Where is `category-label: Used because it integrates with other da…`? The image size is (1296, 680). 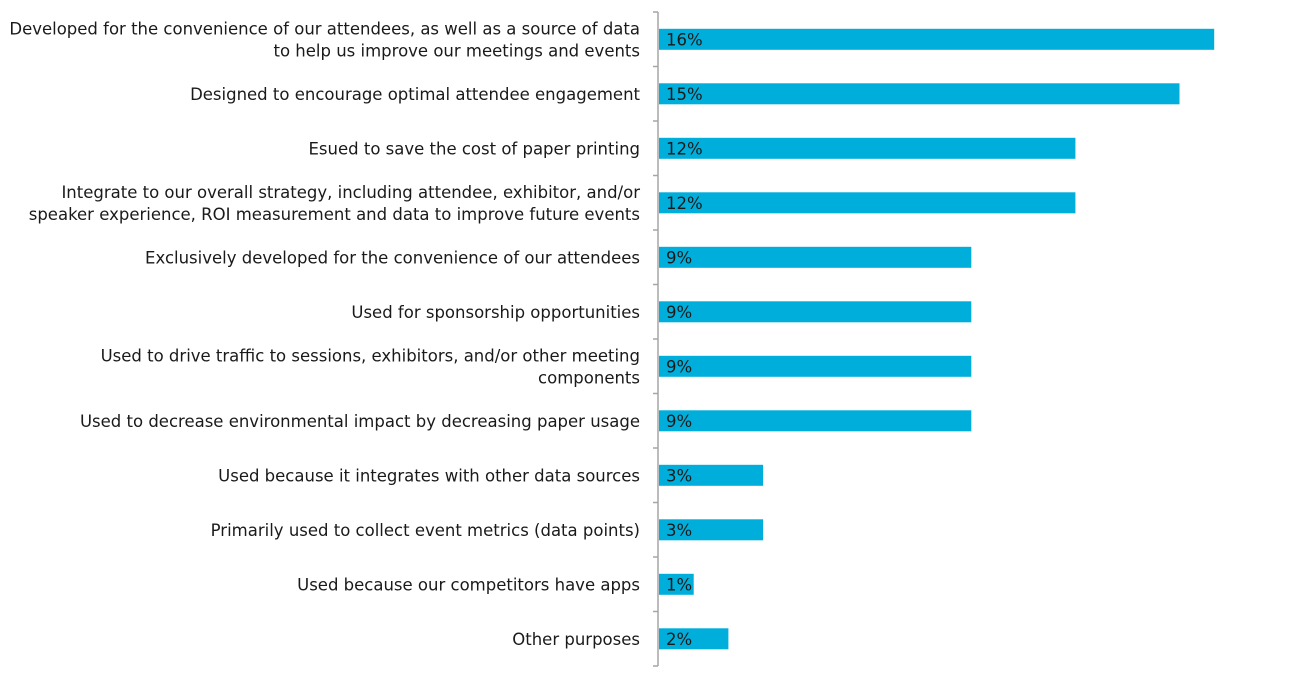 category-label: Used because it integrates with other da… is located at coordinates (429, 475).